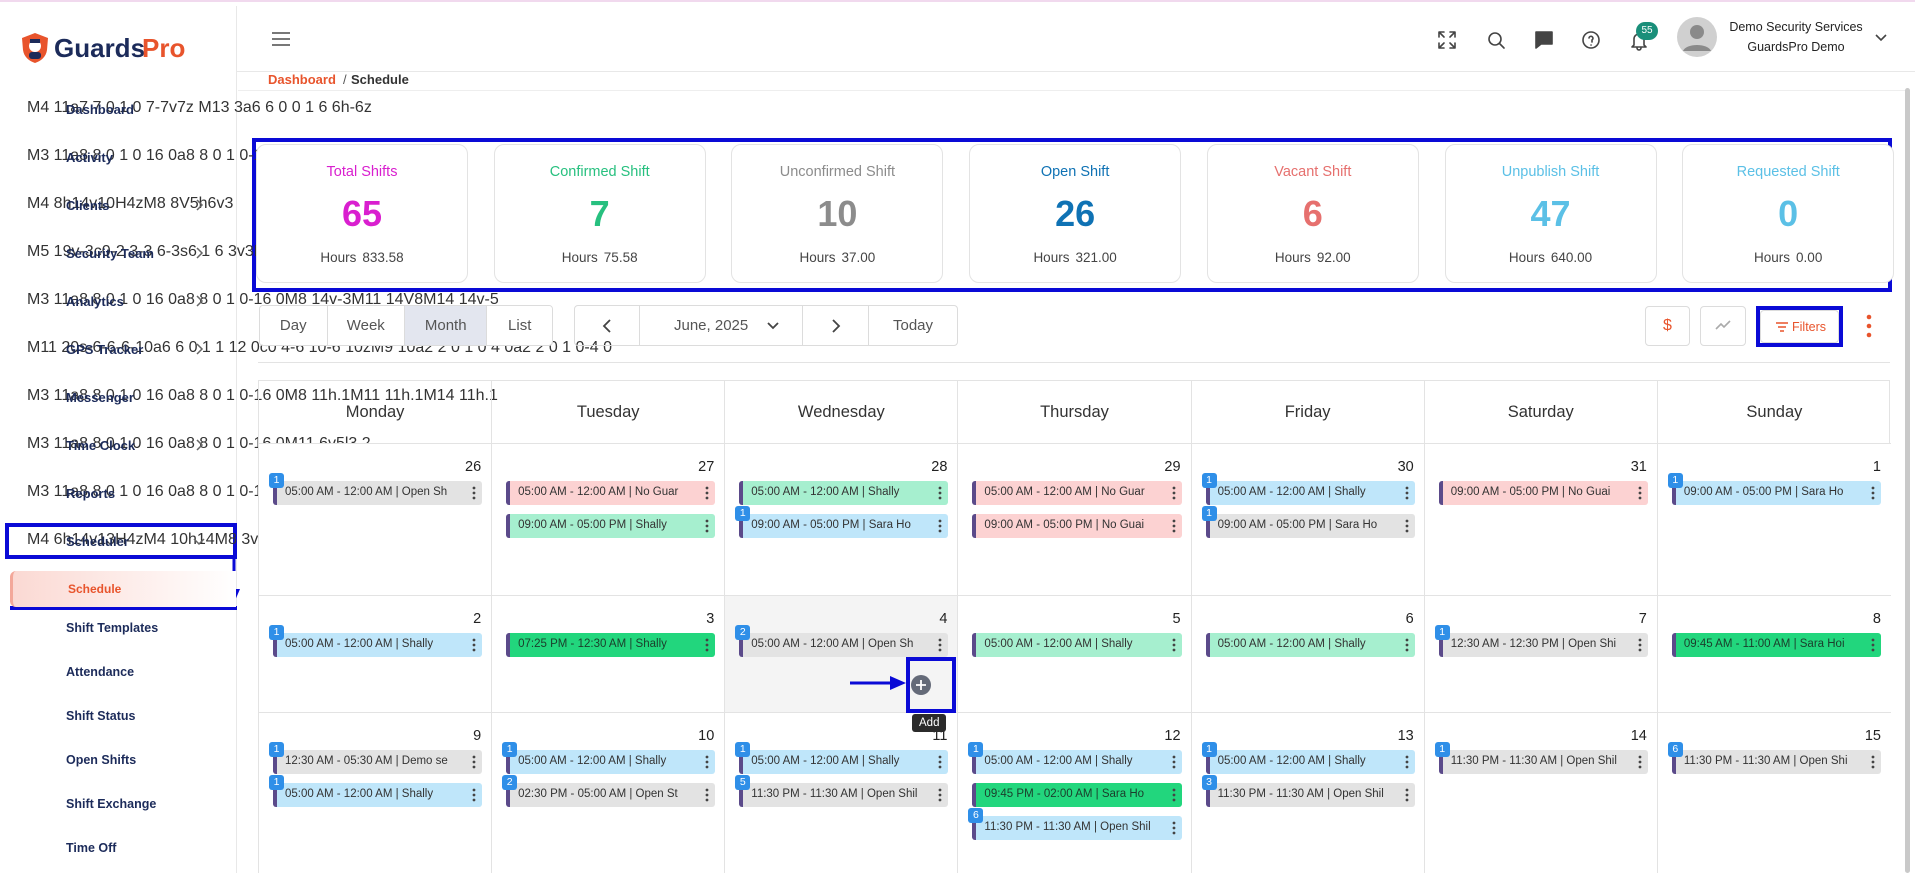 This screenshot has width=1915, height=873. What do you see at coordinates (376, 489) in the screenshot?
I see `shift-event: 05:00 AM - 12:00 AM | Open Sh 1` at bounding box center [376, 489].